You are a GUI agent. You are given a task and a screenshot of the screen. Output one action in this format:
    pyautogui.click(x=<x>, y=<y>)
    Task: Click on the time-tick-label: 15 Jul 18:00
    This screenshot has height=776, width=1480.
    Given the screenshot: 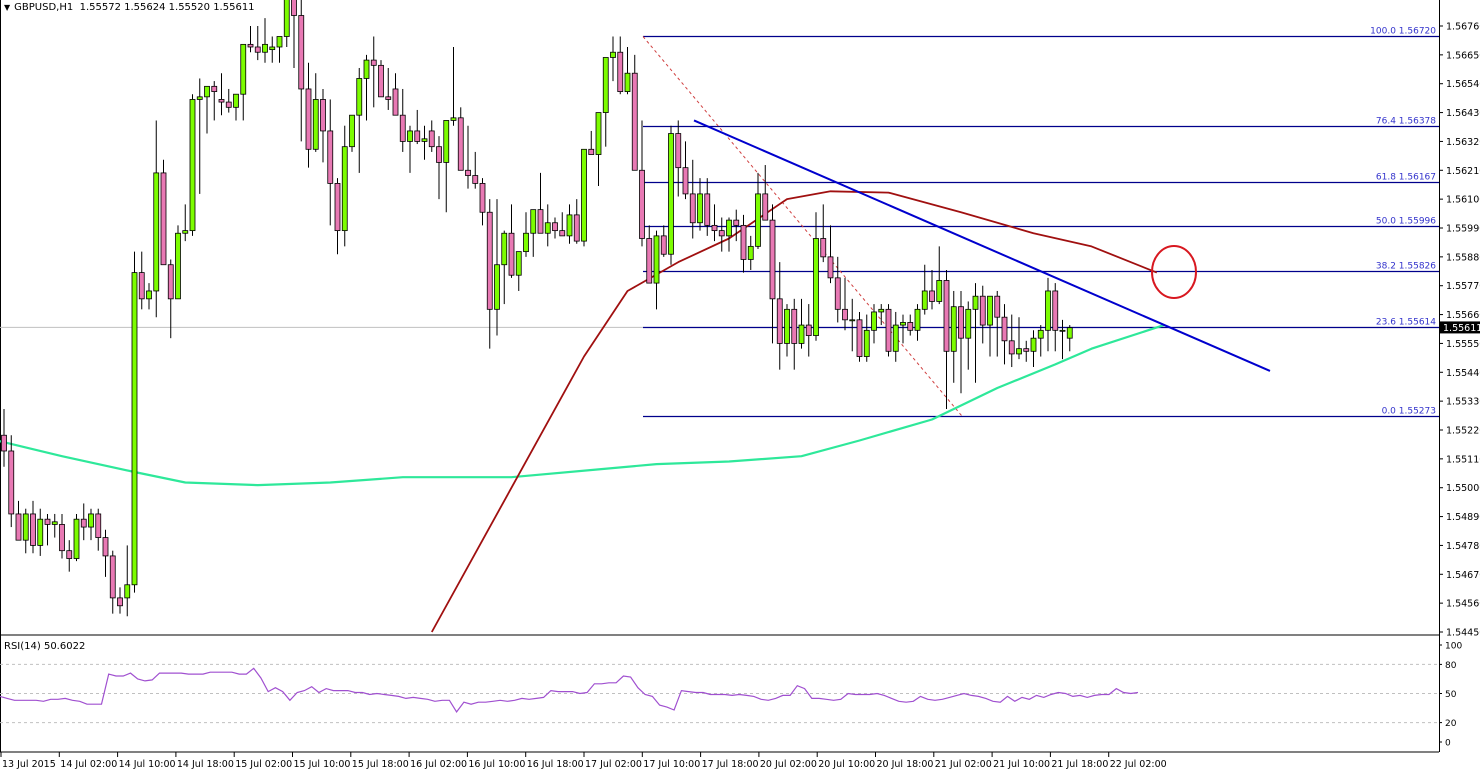 What is the action you would take?
    pyautogui.click(x=380, y=764)
    